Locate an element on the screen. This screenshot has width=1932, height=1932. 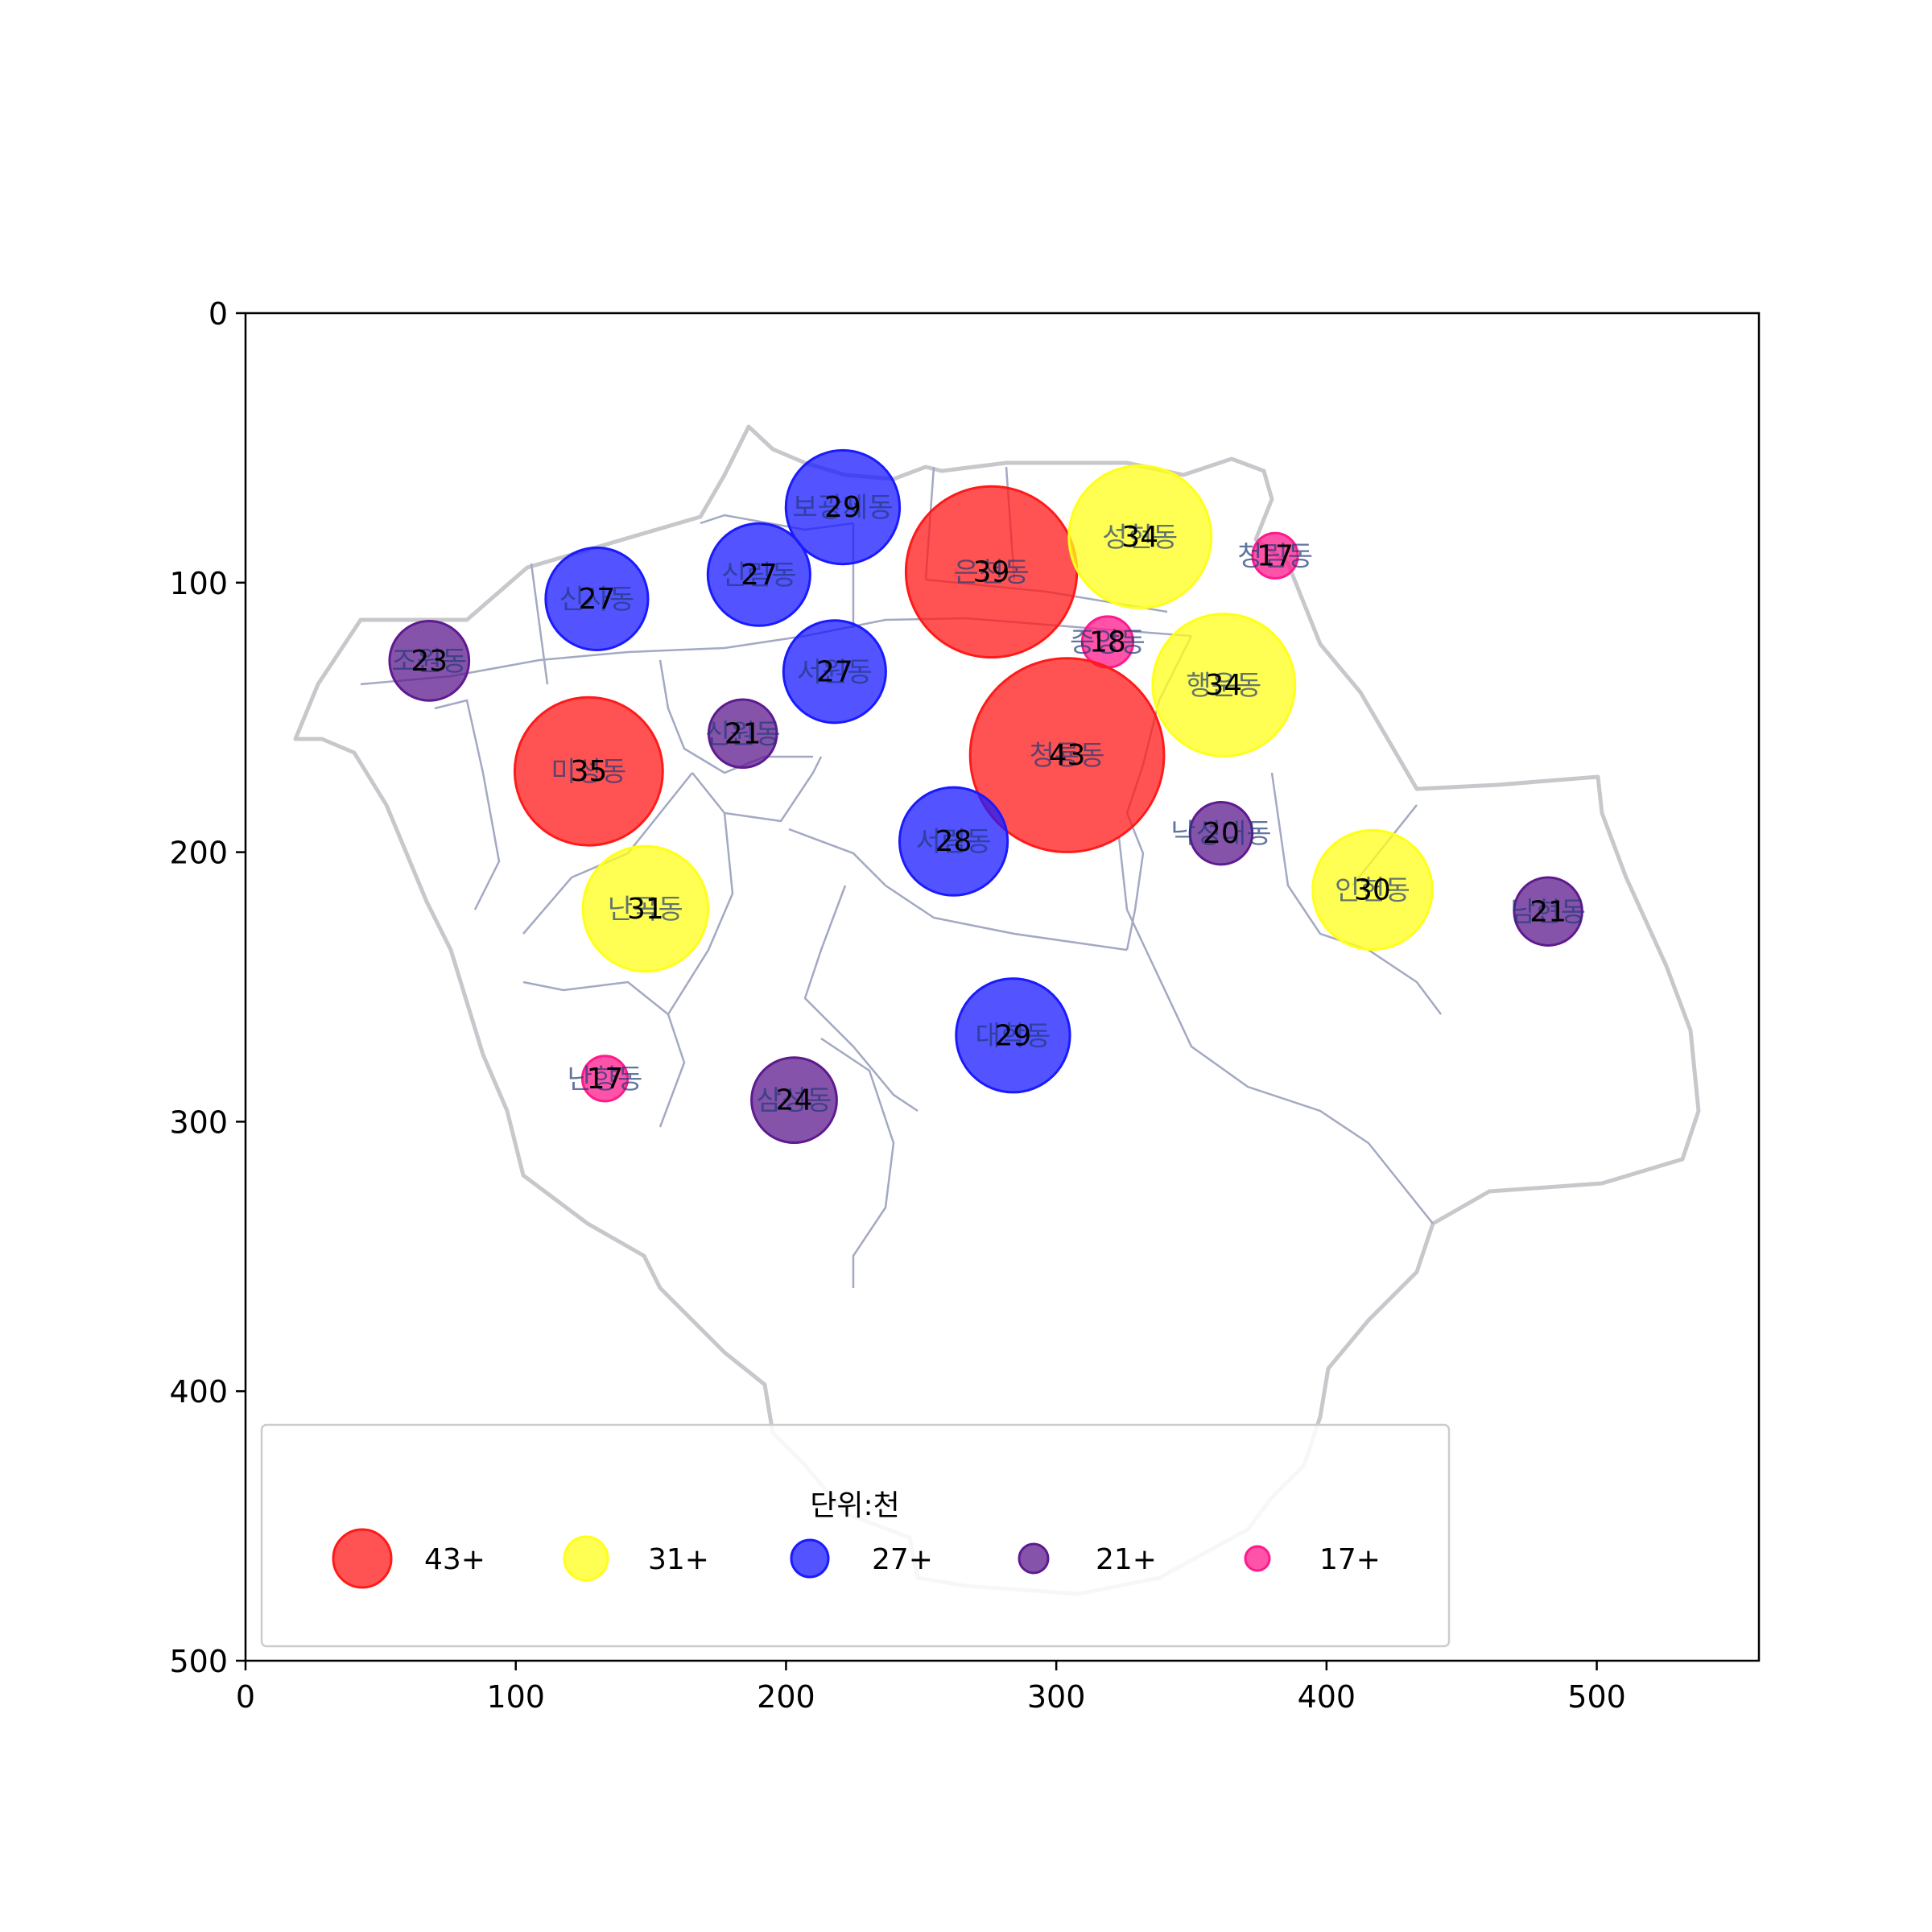
bubble-value-label-7: 23 is located at coordinates (429, 661).